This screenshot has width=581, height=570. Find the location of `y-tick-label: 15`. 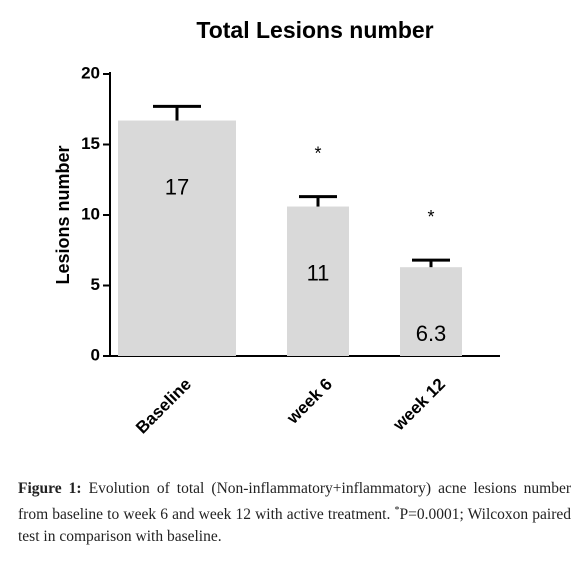

y-tick-label: 15 is located at coordinates (90, 143).